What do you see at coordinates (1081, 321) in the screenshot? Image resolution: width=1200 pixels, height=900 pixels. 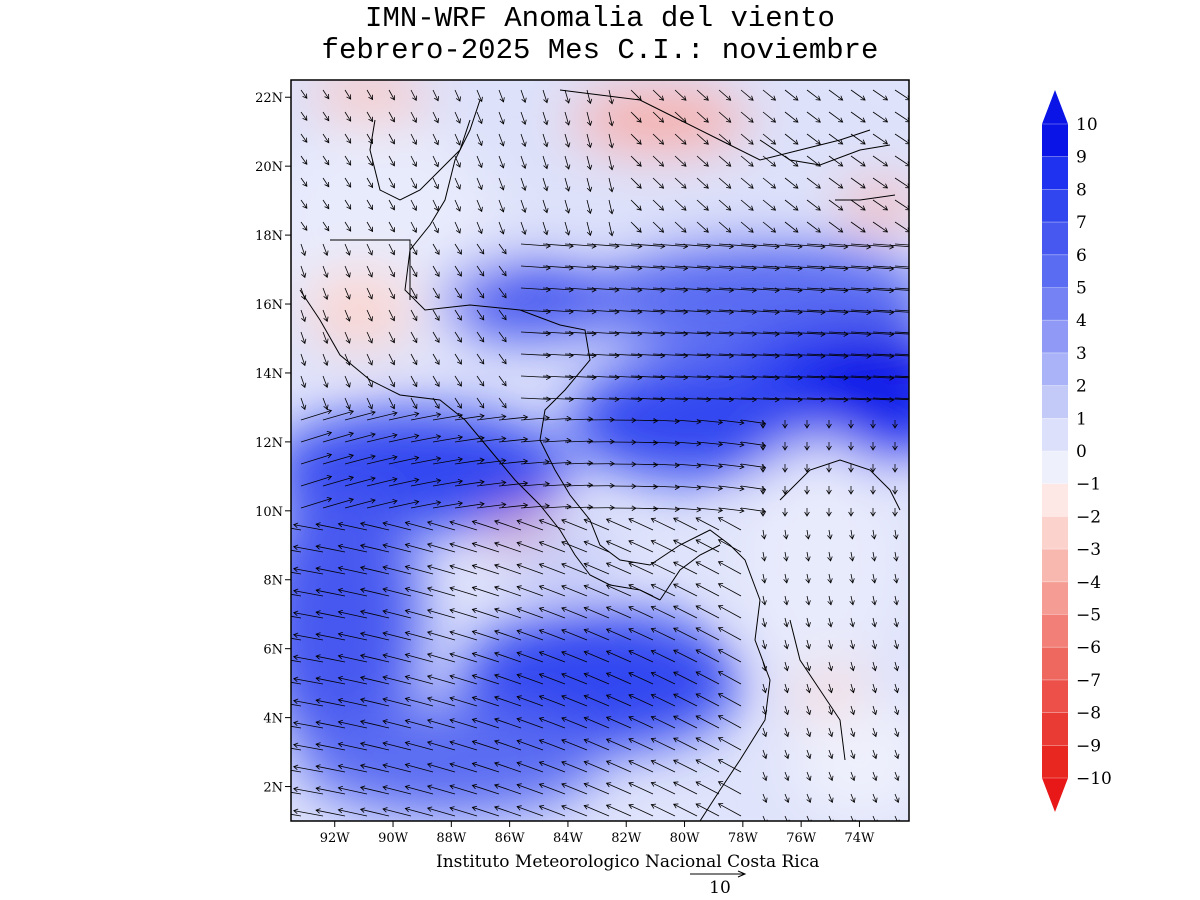 I see `colorbar-label: 4` at bounding box center [1081, 321].